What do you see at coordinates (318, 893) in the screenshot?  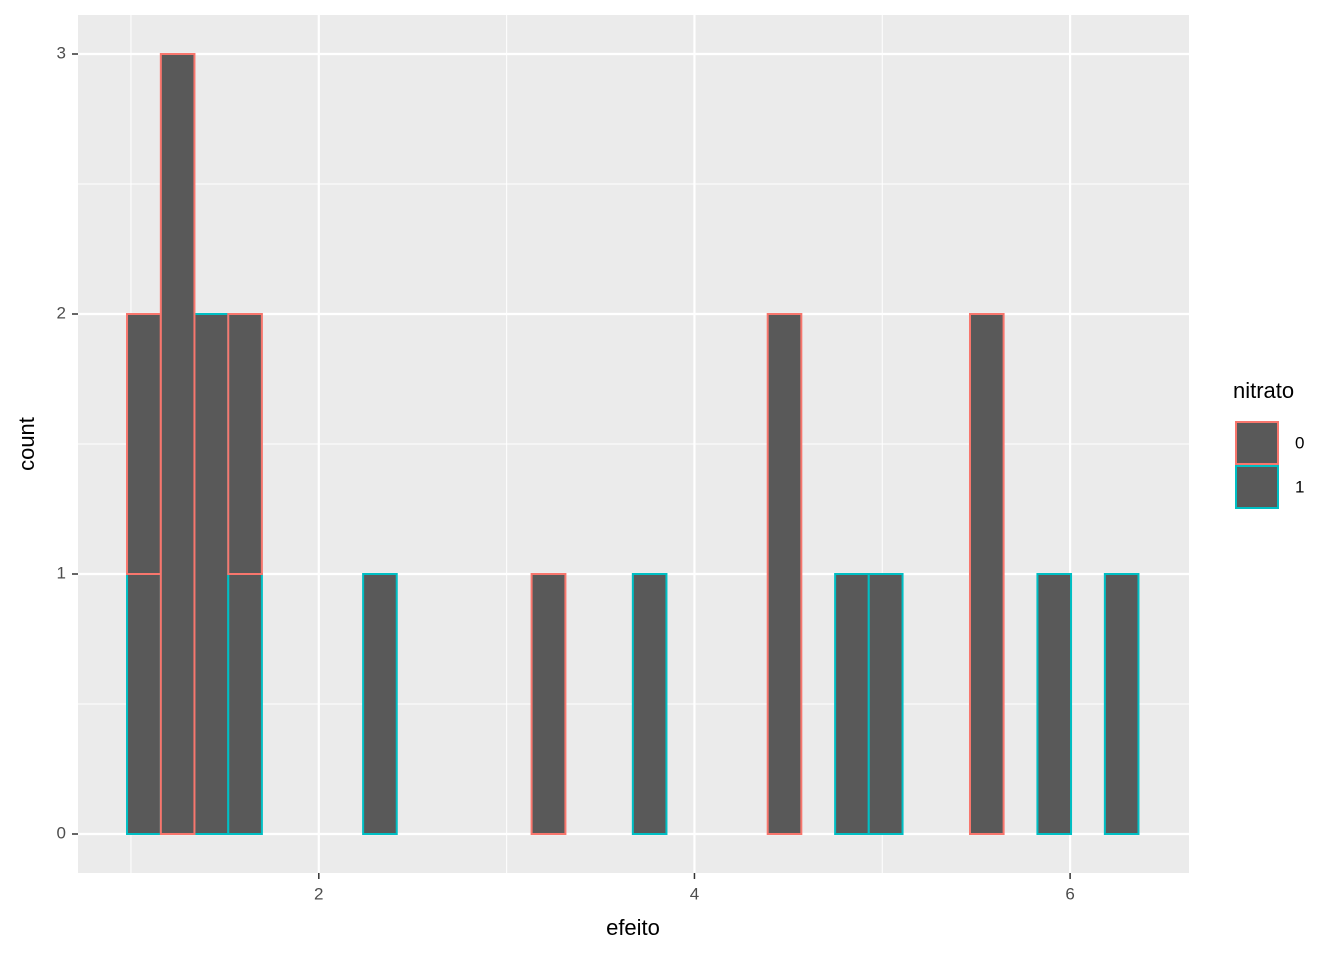 I see `x-tick-label: 2` at bounding box center [318, 893].